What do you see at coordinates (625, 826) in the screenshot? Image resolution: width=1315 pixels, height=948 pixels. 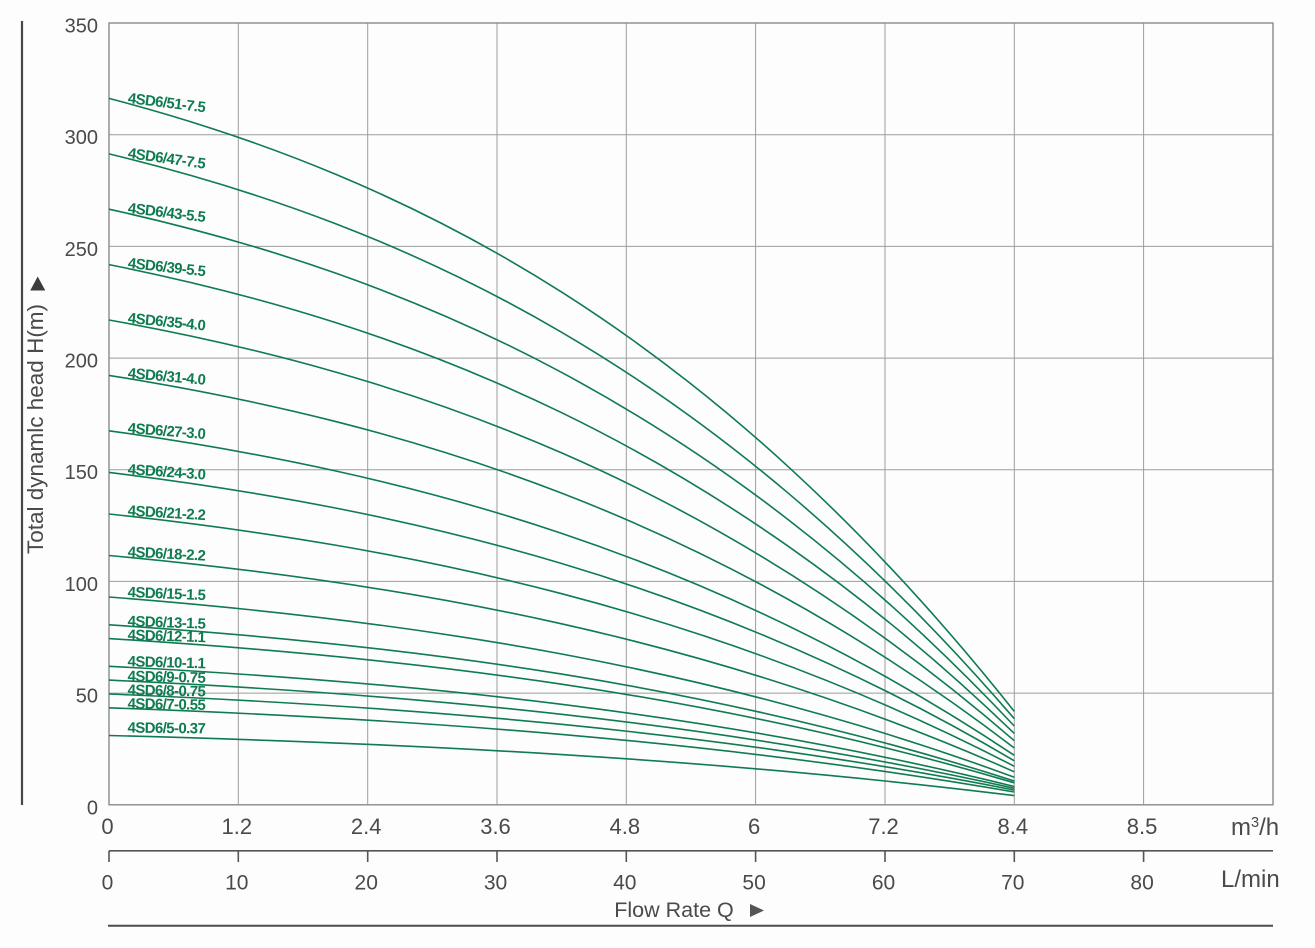 I see `svg-text: 4.8` at bounding box center [625, 826].